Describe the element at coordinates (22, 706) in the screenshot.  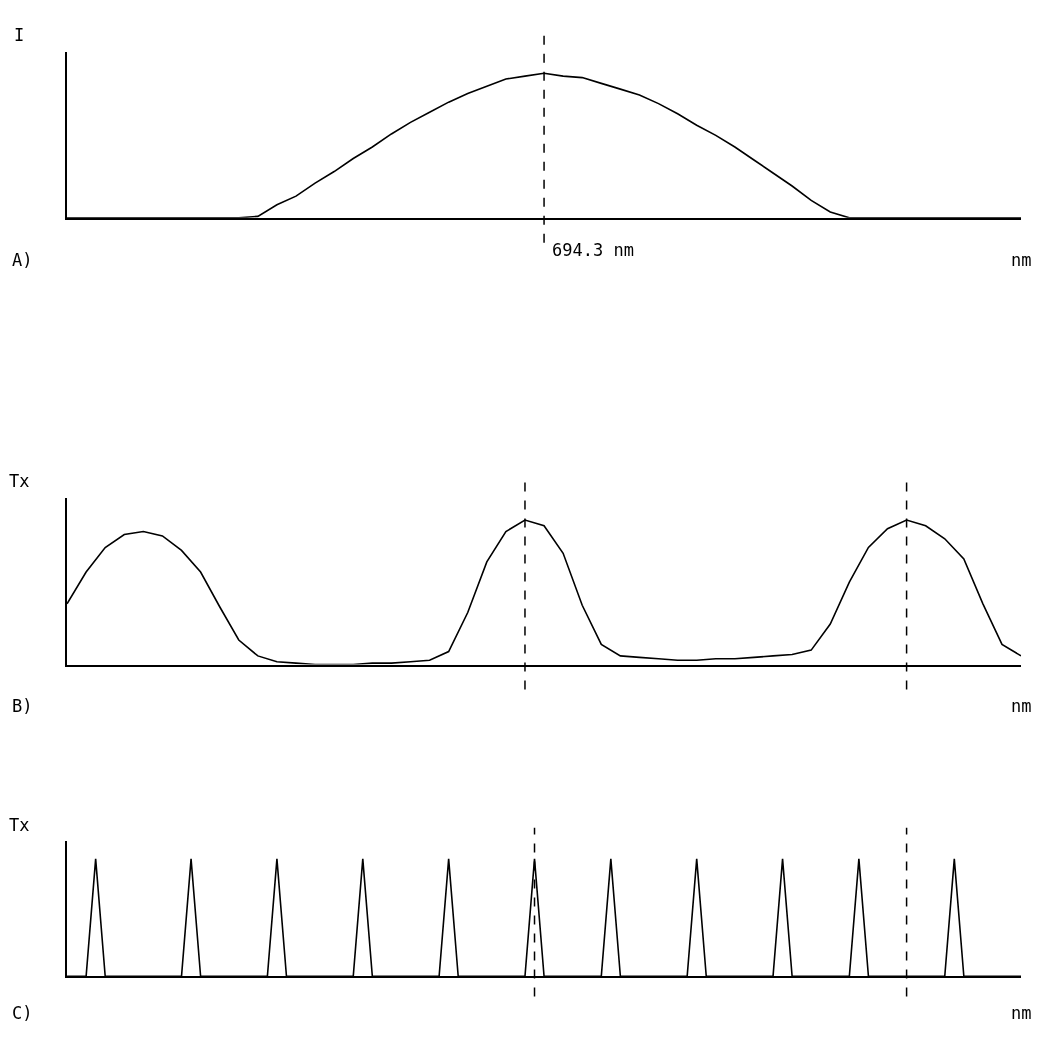
I see `text: B)` at that location.